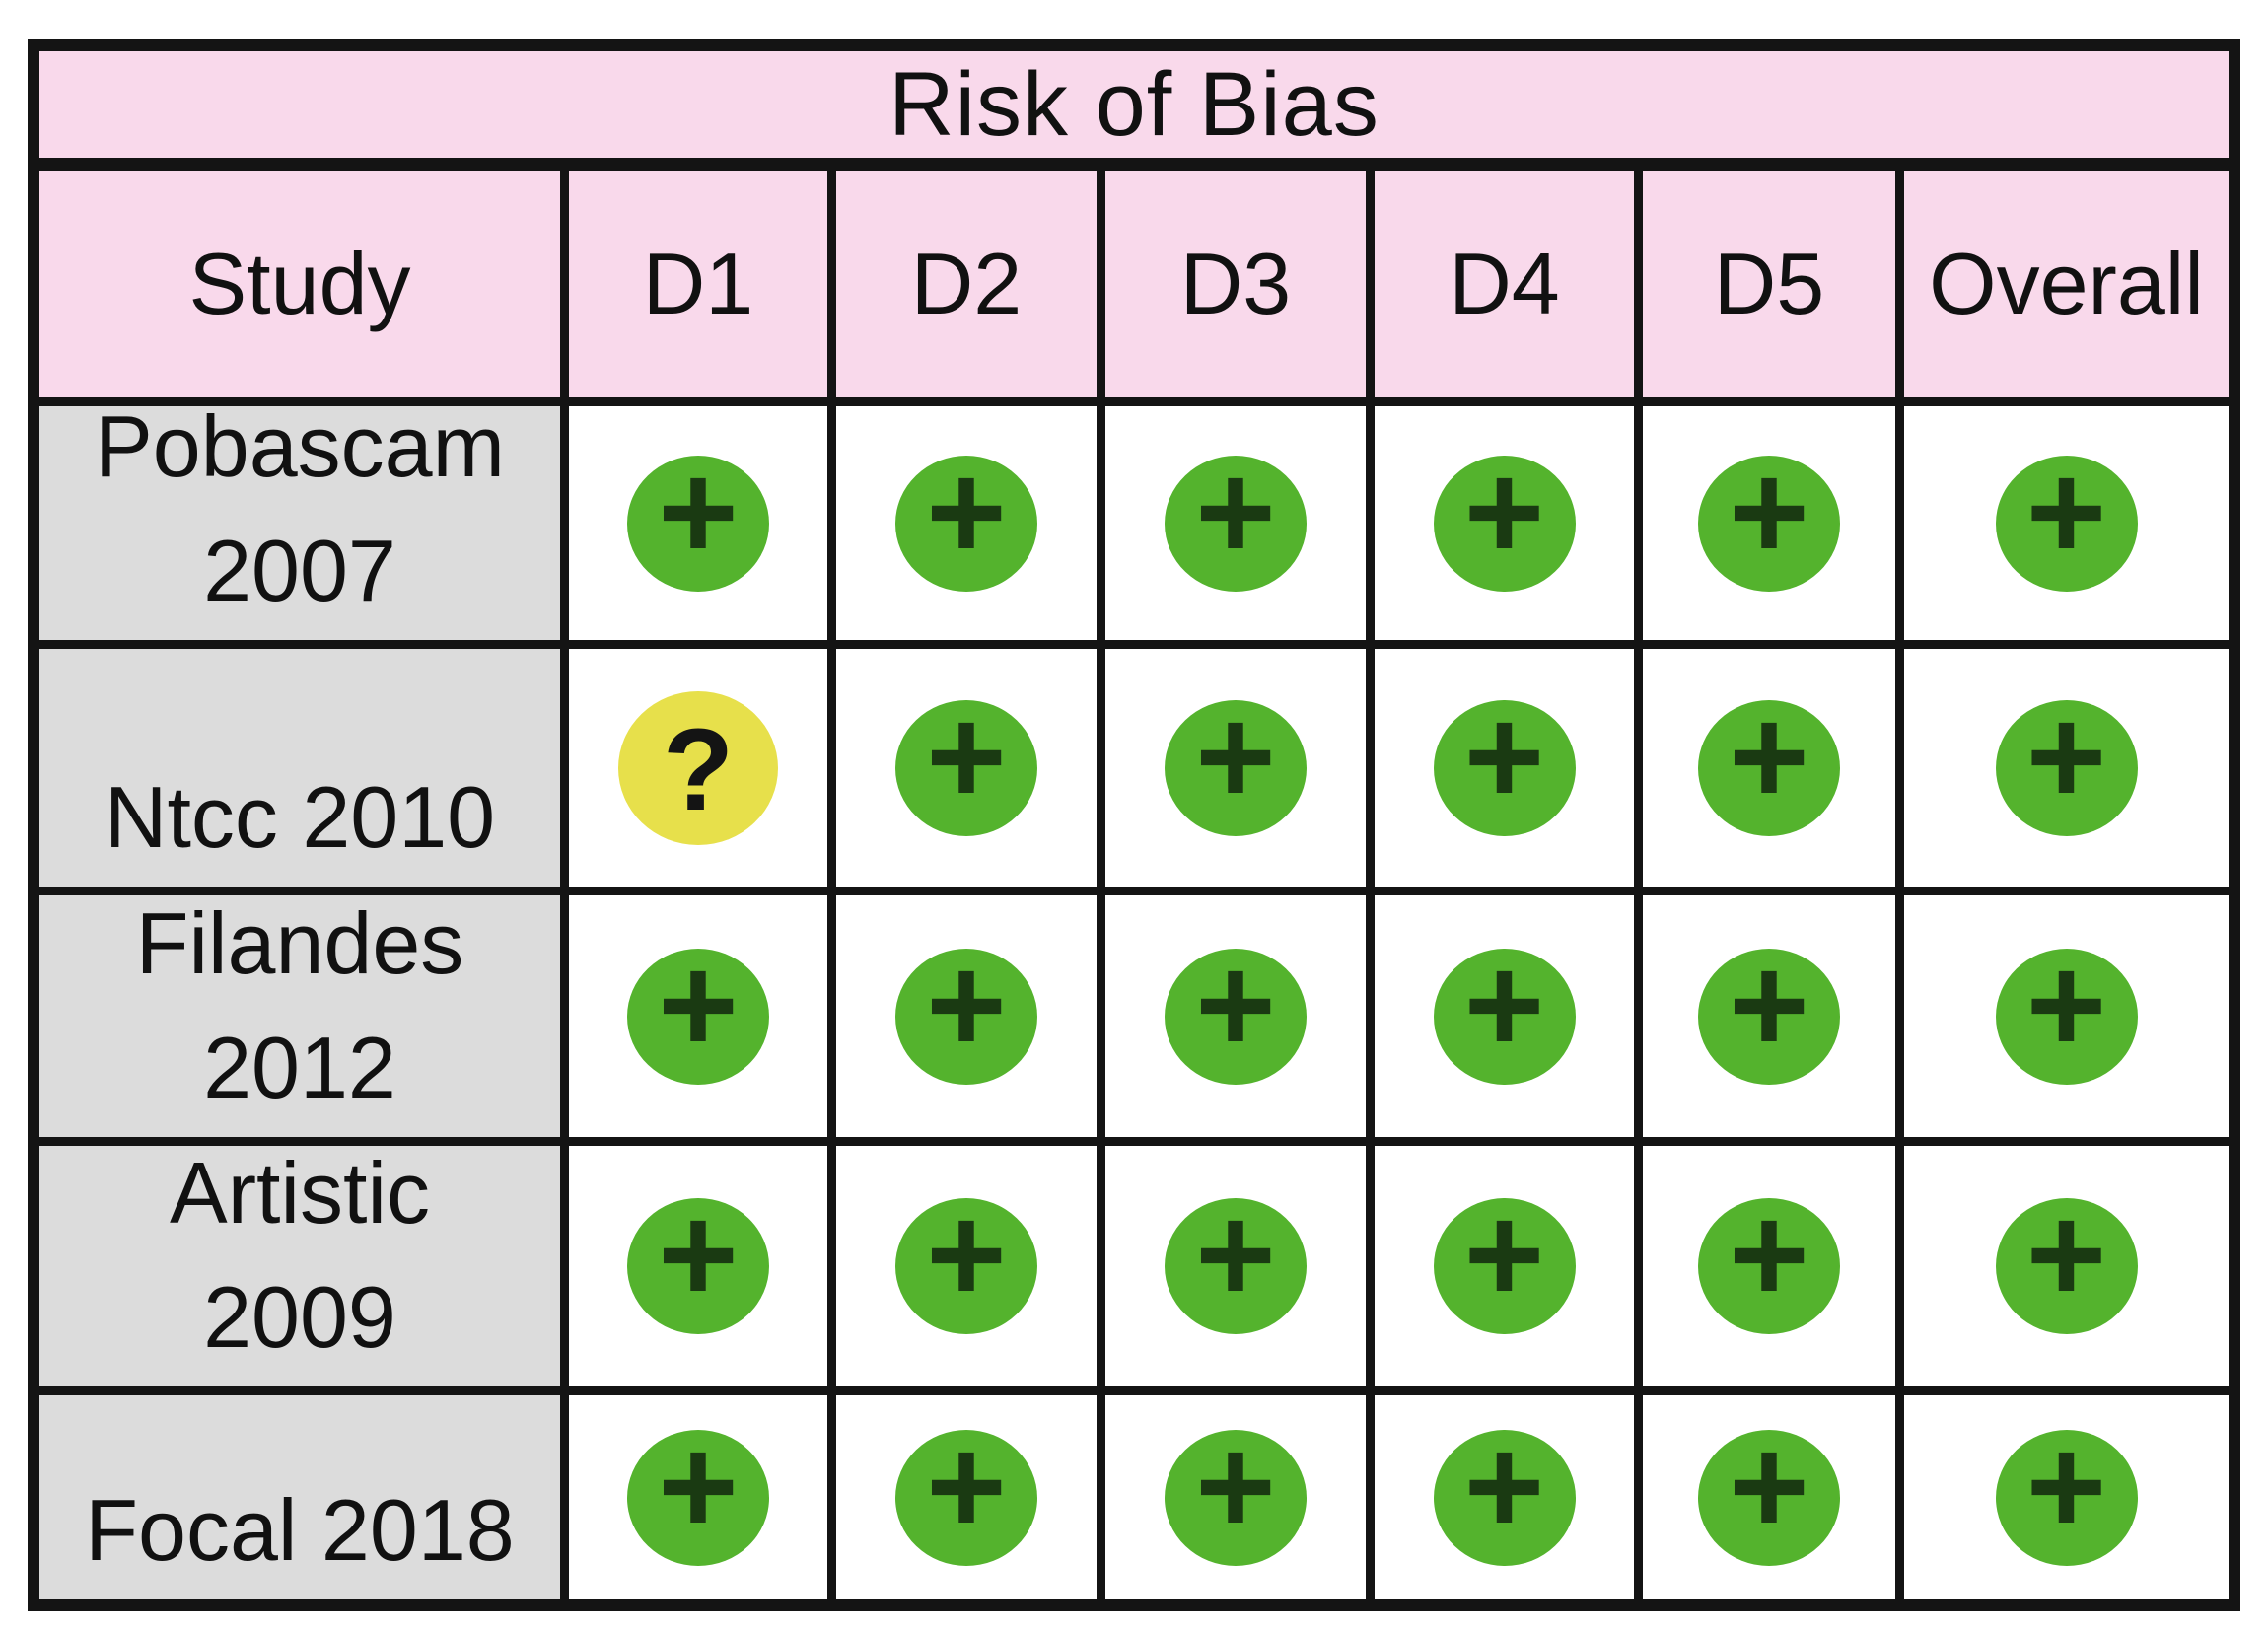 The height and width of the screenshot is (1632, 2268). I want to click on study-name-cell: Ntcc 2010, so click(299, 768).